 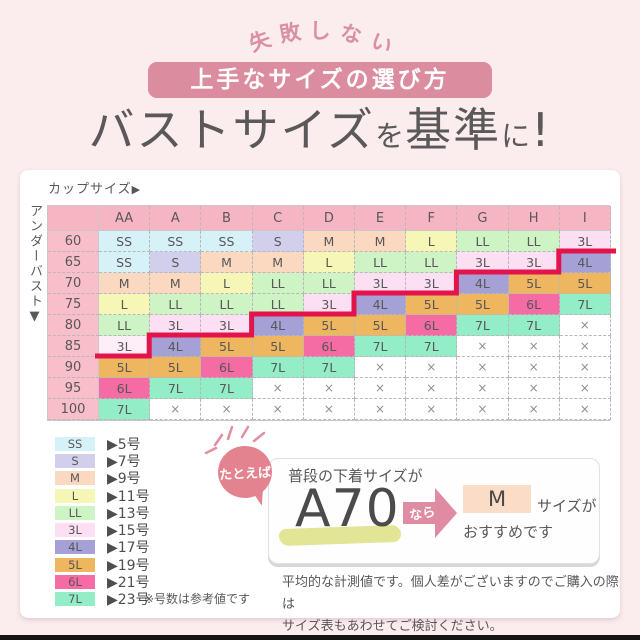 I want to click on legend-label: ▶17号, so click(x=128, y=548).